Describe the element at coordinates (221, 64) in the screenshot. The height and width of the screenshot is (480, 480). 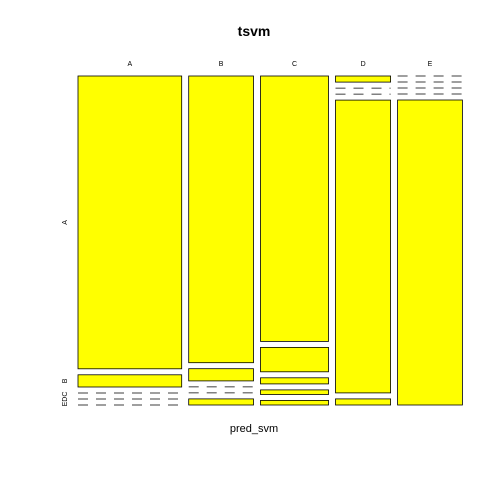
I see `x-tick-B: B` at that location.